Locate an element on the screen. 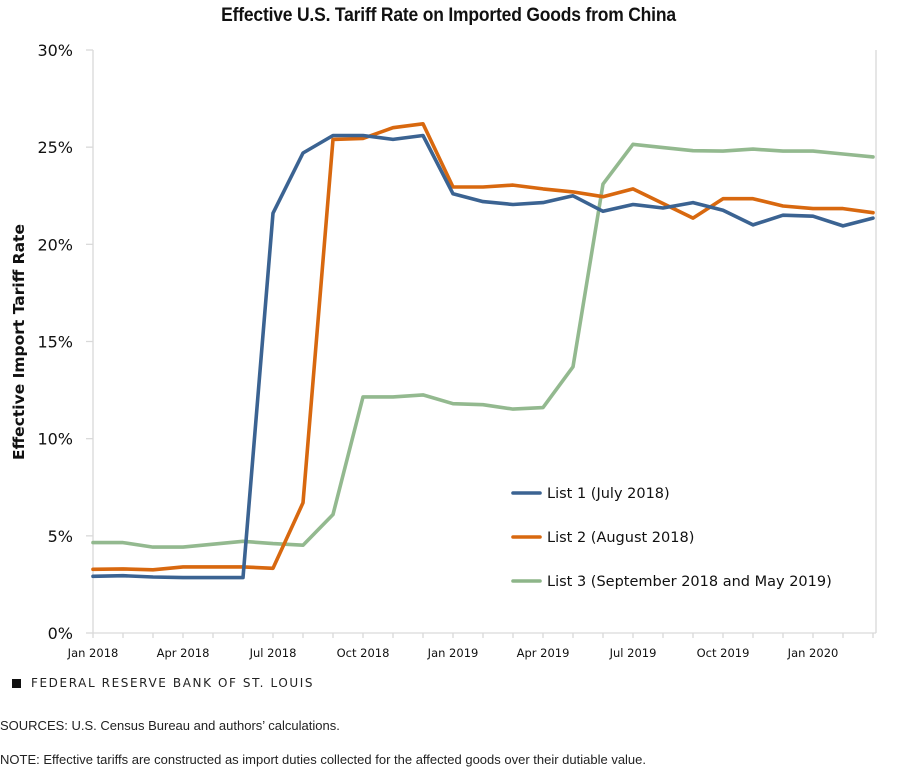 Image resolution: width=897 pixels, height=780 pixels. x-tick-label: Jan 2019 is located at coordinates (453, 653).